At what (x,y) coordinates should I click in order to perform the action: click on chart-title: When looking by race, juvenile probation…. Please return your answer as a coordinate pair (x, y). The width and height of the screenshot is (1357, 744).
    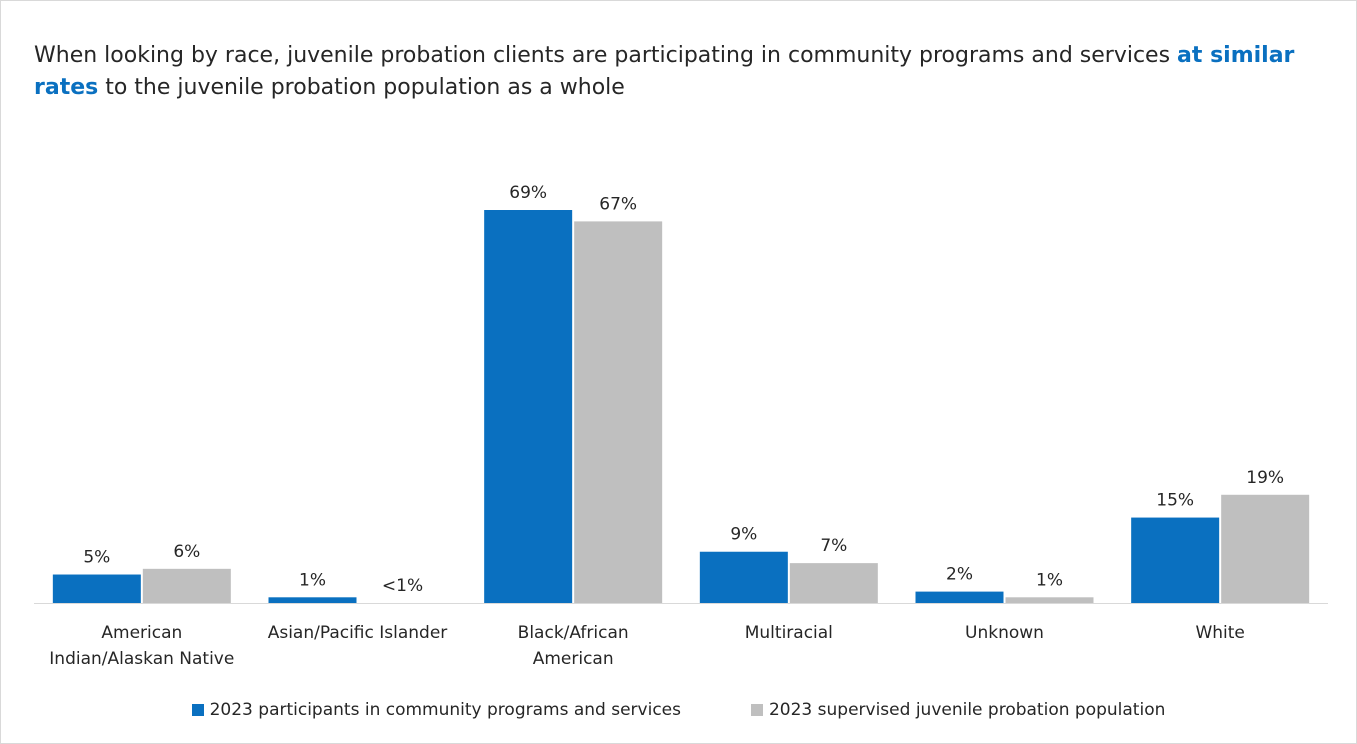
    Looking at the image, I should click on (679, 72).